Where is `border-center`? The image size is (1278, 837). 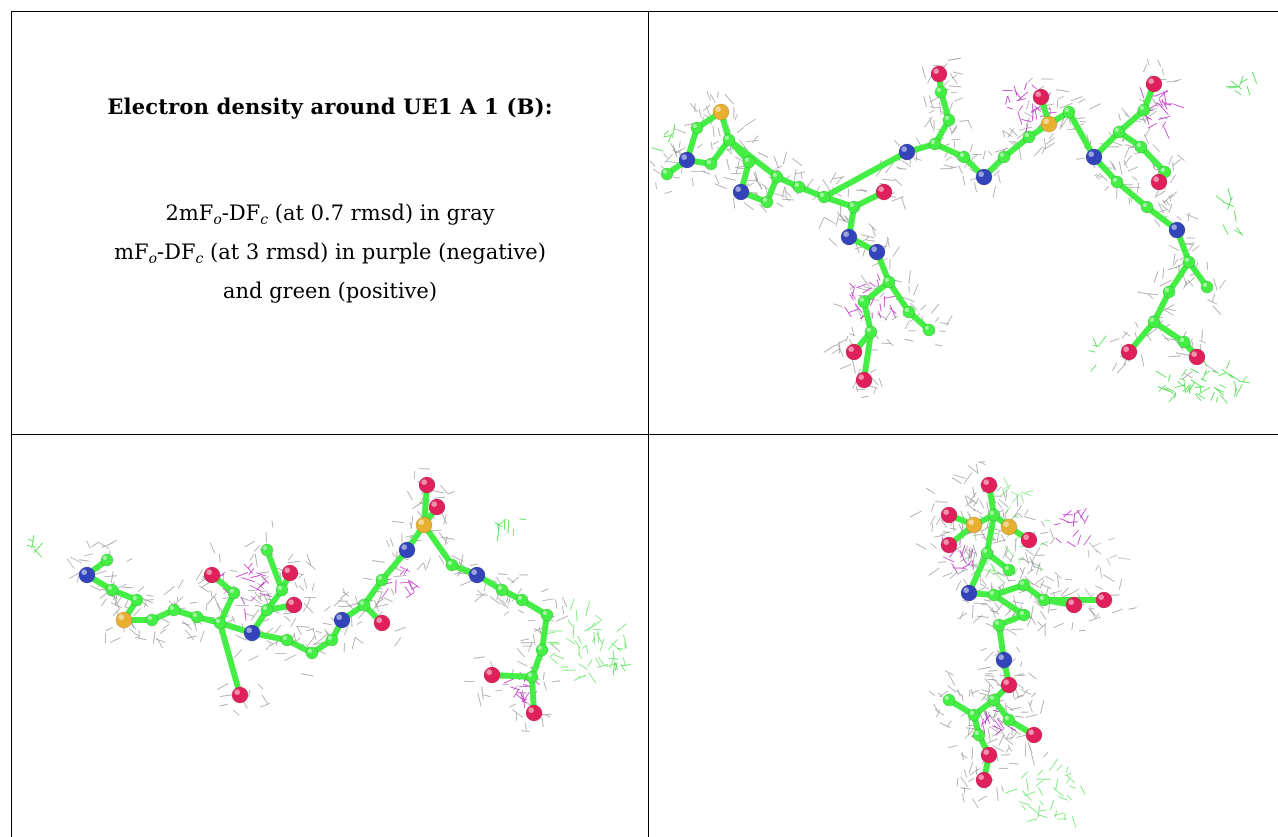
border-center is located at coordinates (648, 424).